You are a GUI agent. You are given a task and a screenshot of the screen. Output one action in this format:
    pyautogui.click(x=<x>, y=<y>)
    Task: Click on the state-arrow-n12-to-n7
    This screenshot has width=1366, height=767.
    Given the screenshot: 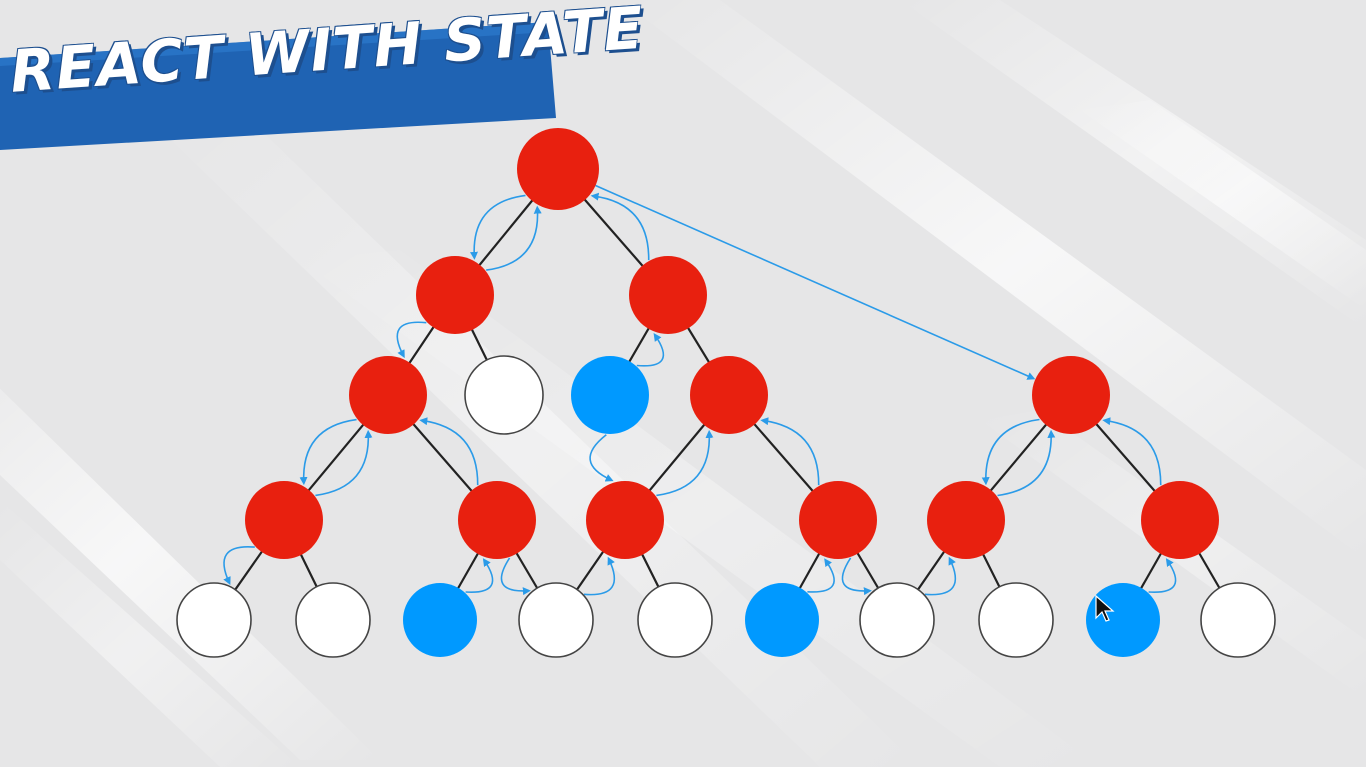 What is the action you would take?
    pyautogui.click(x=1026, y=463)
    